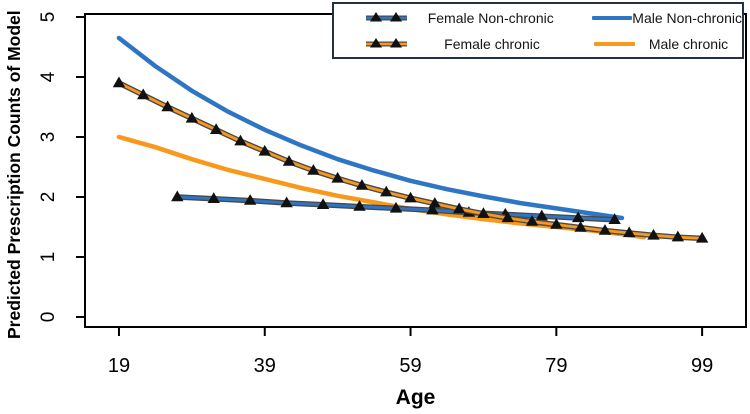 The image size is (750, 414). What do you see at coordinates (48, 76) in the screenshot?
I see `y-tick-label: 4` at bounding box center [48, 76].